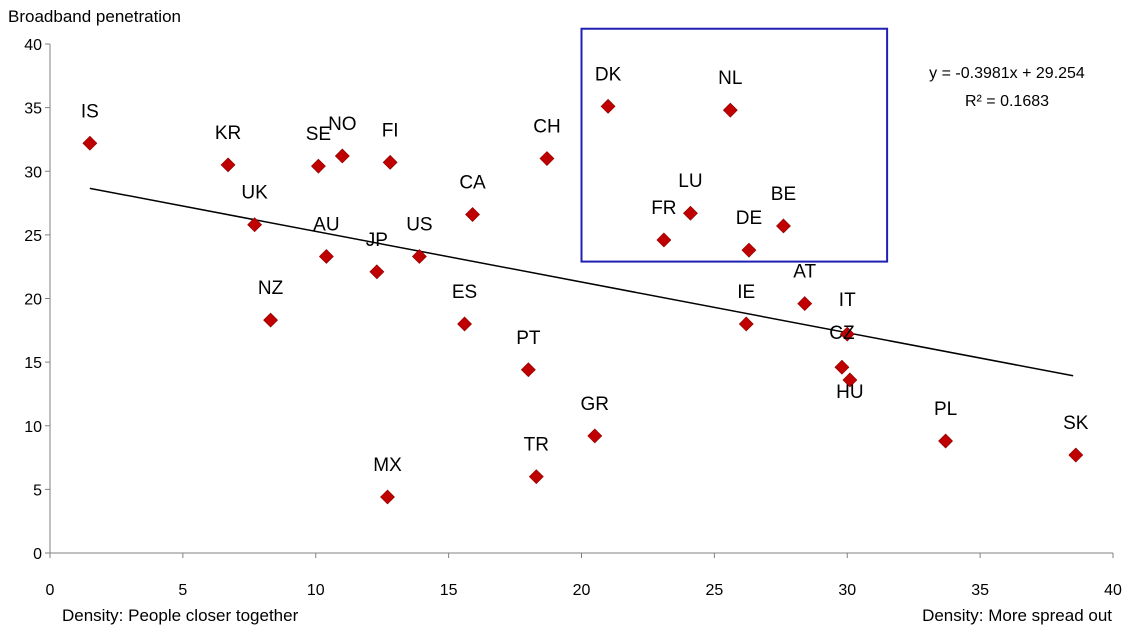  I want to click on highlight-box, so click(734, 145).